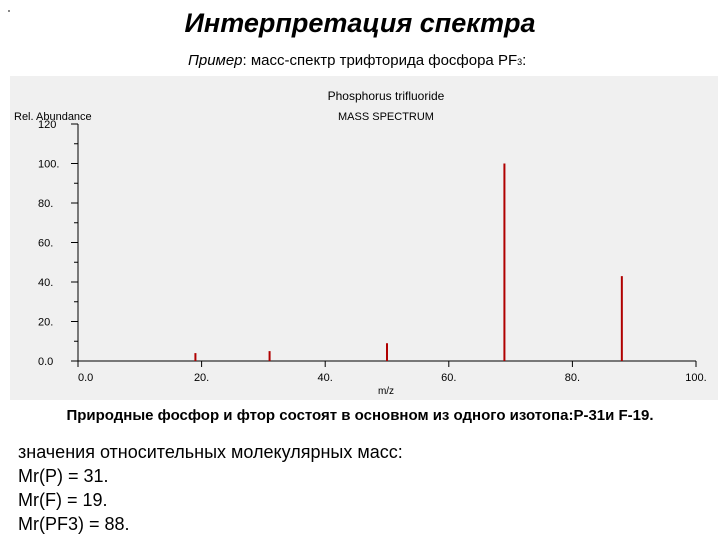 Image resolution: width=720 pixels, height=540 pixels. I want to click on y-tick-label: 0.0, so click(45, 362).